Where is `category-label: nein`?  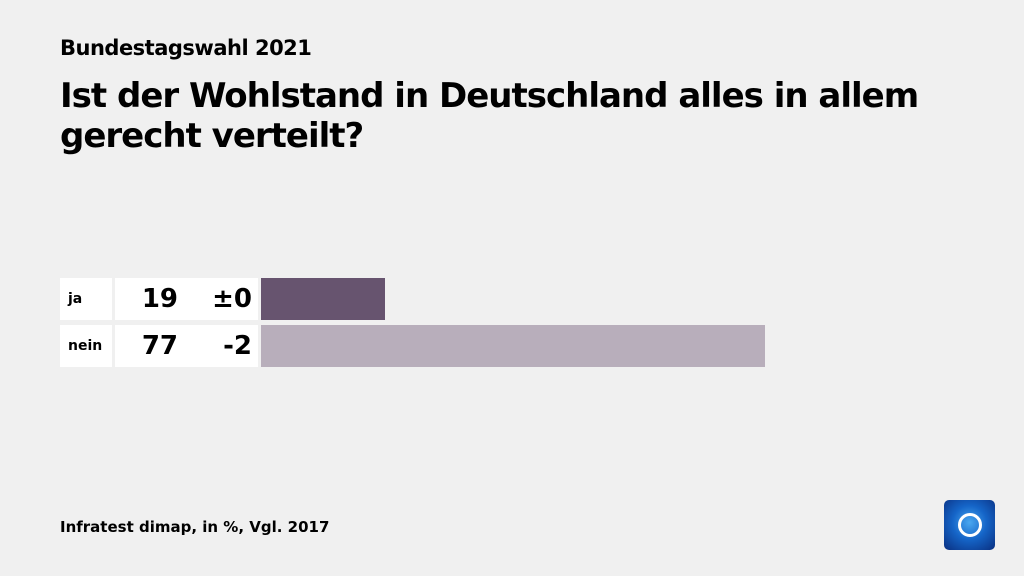 category-label: nein is located at coordinates (86, 346).